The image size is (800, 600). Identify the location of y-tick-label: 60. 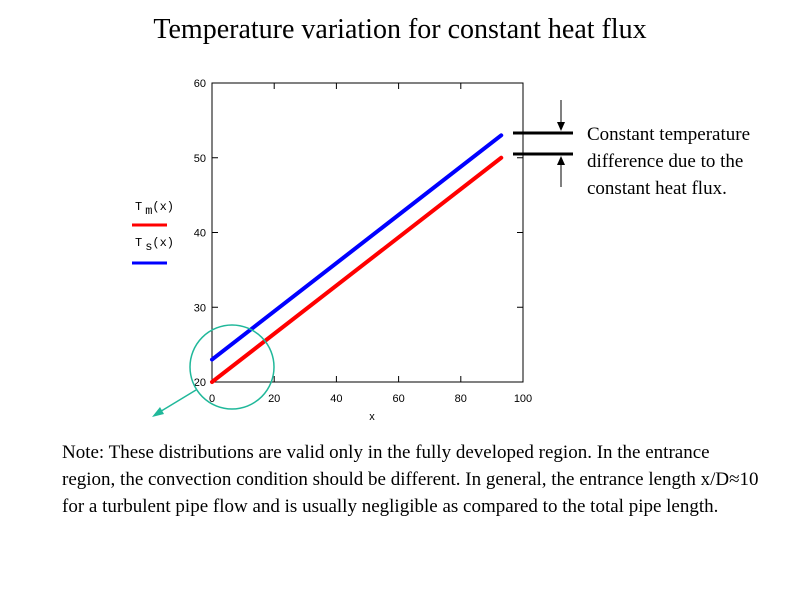
(200, 84).